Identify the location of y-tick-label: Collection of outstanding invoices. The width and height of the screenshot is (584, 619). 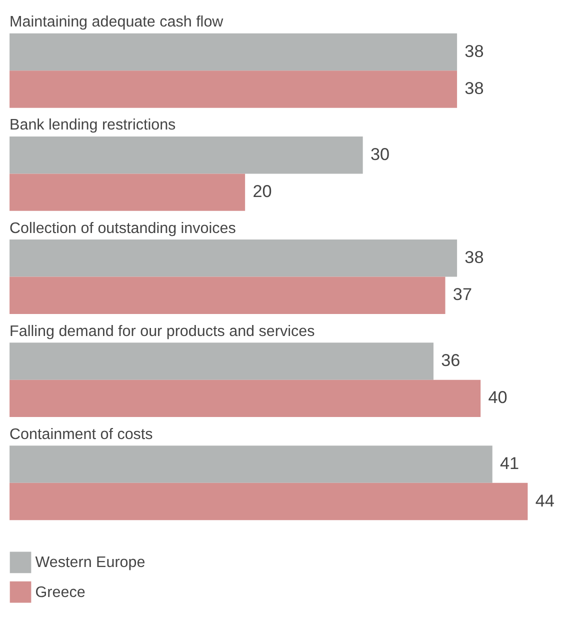
(123, 228).